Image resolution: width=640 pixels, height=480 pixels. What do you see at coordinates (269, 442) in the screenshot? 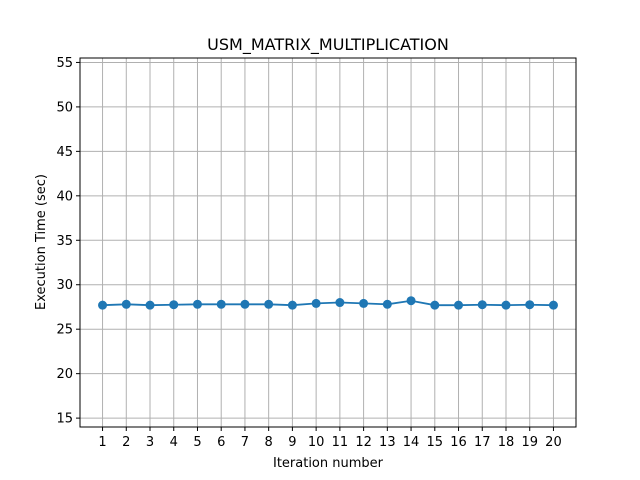
I see `x-tick-label: 8` at bounding box center [269, 442].